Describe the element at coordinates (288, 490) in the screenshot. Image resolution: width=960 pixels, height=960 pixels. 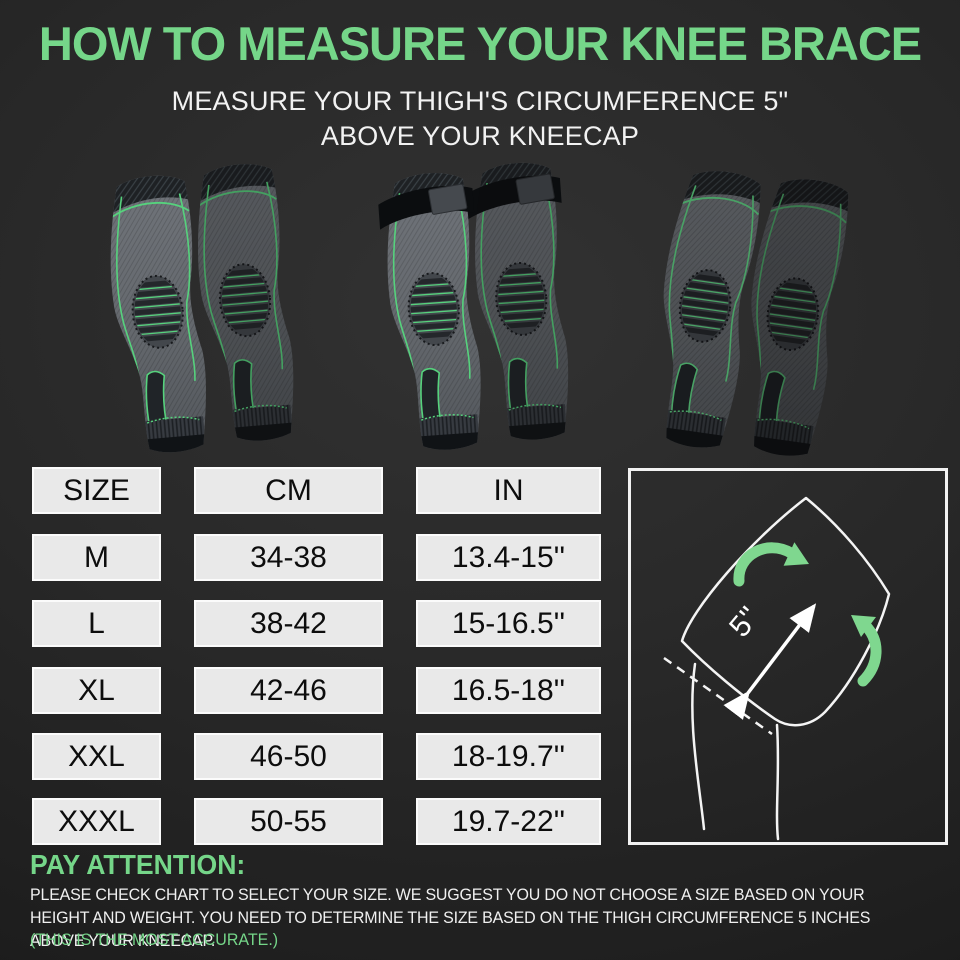
I see `size-chart-header-cm: CM` at that location.